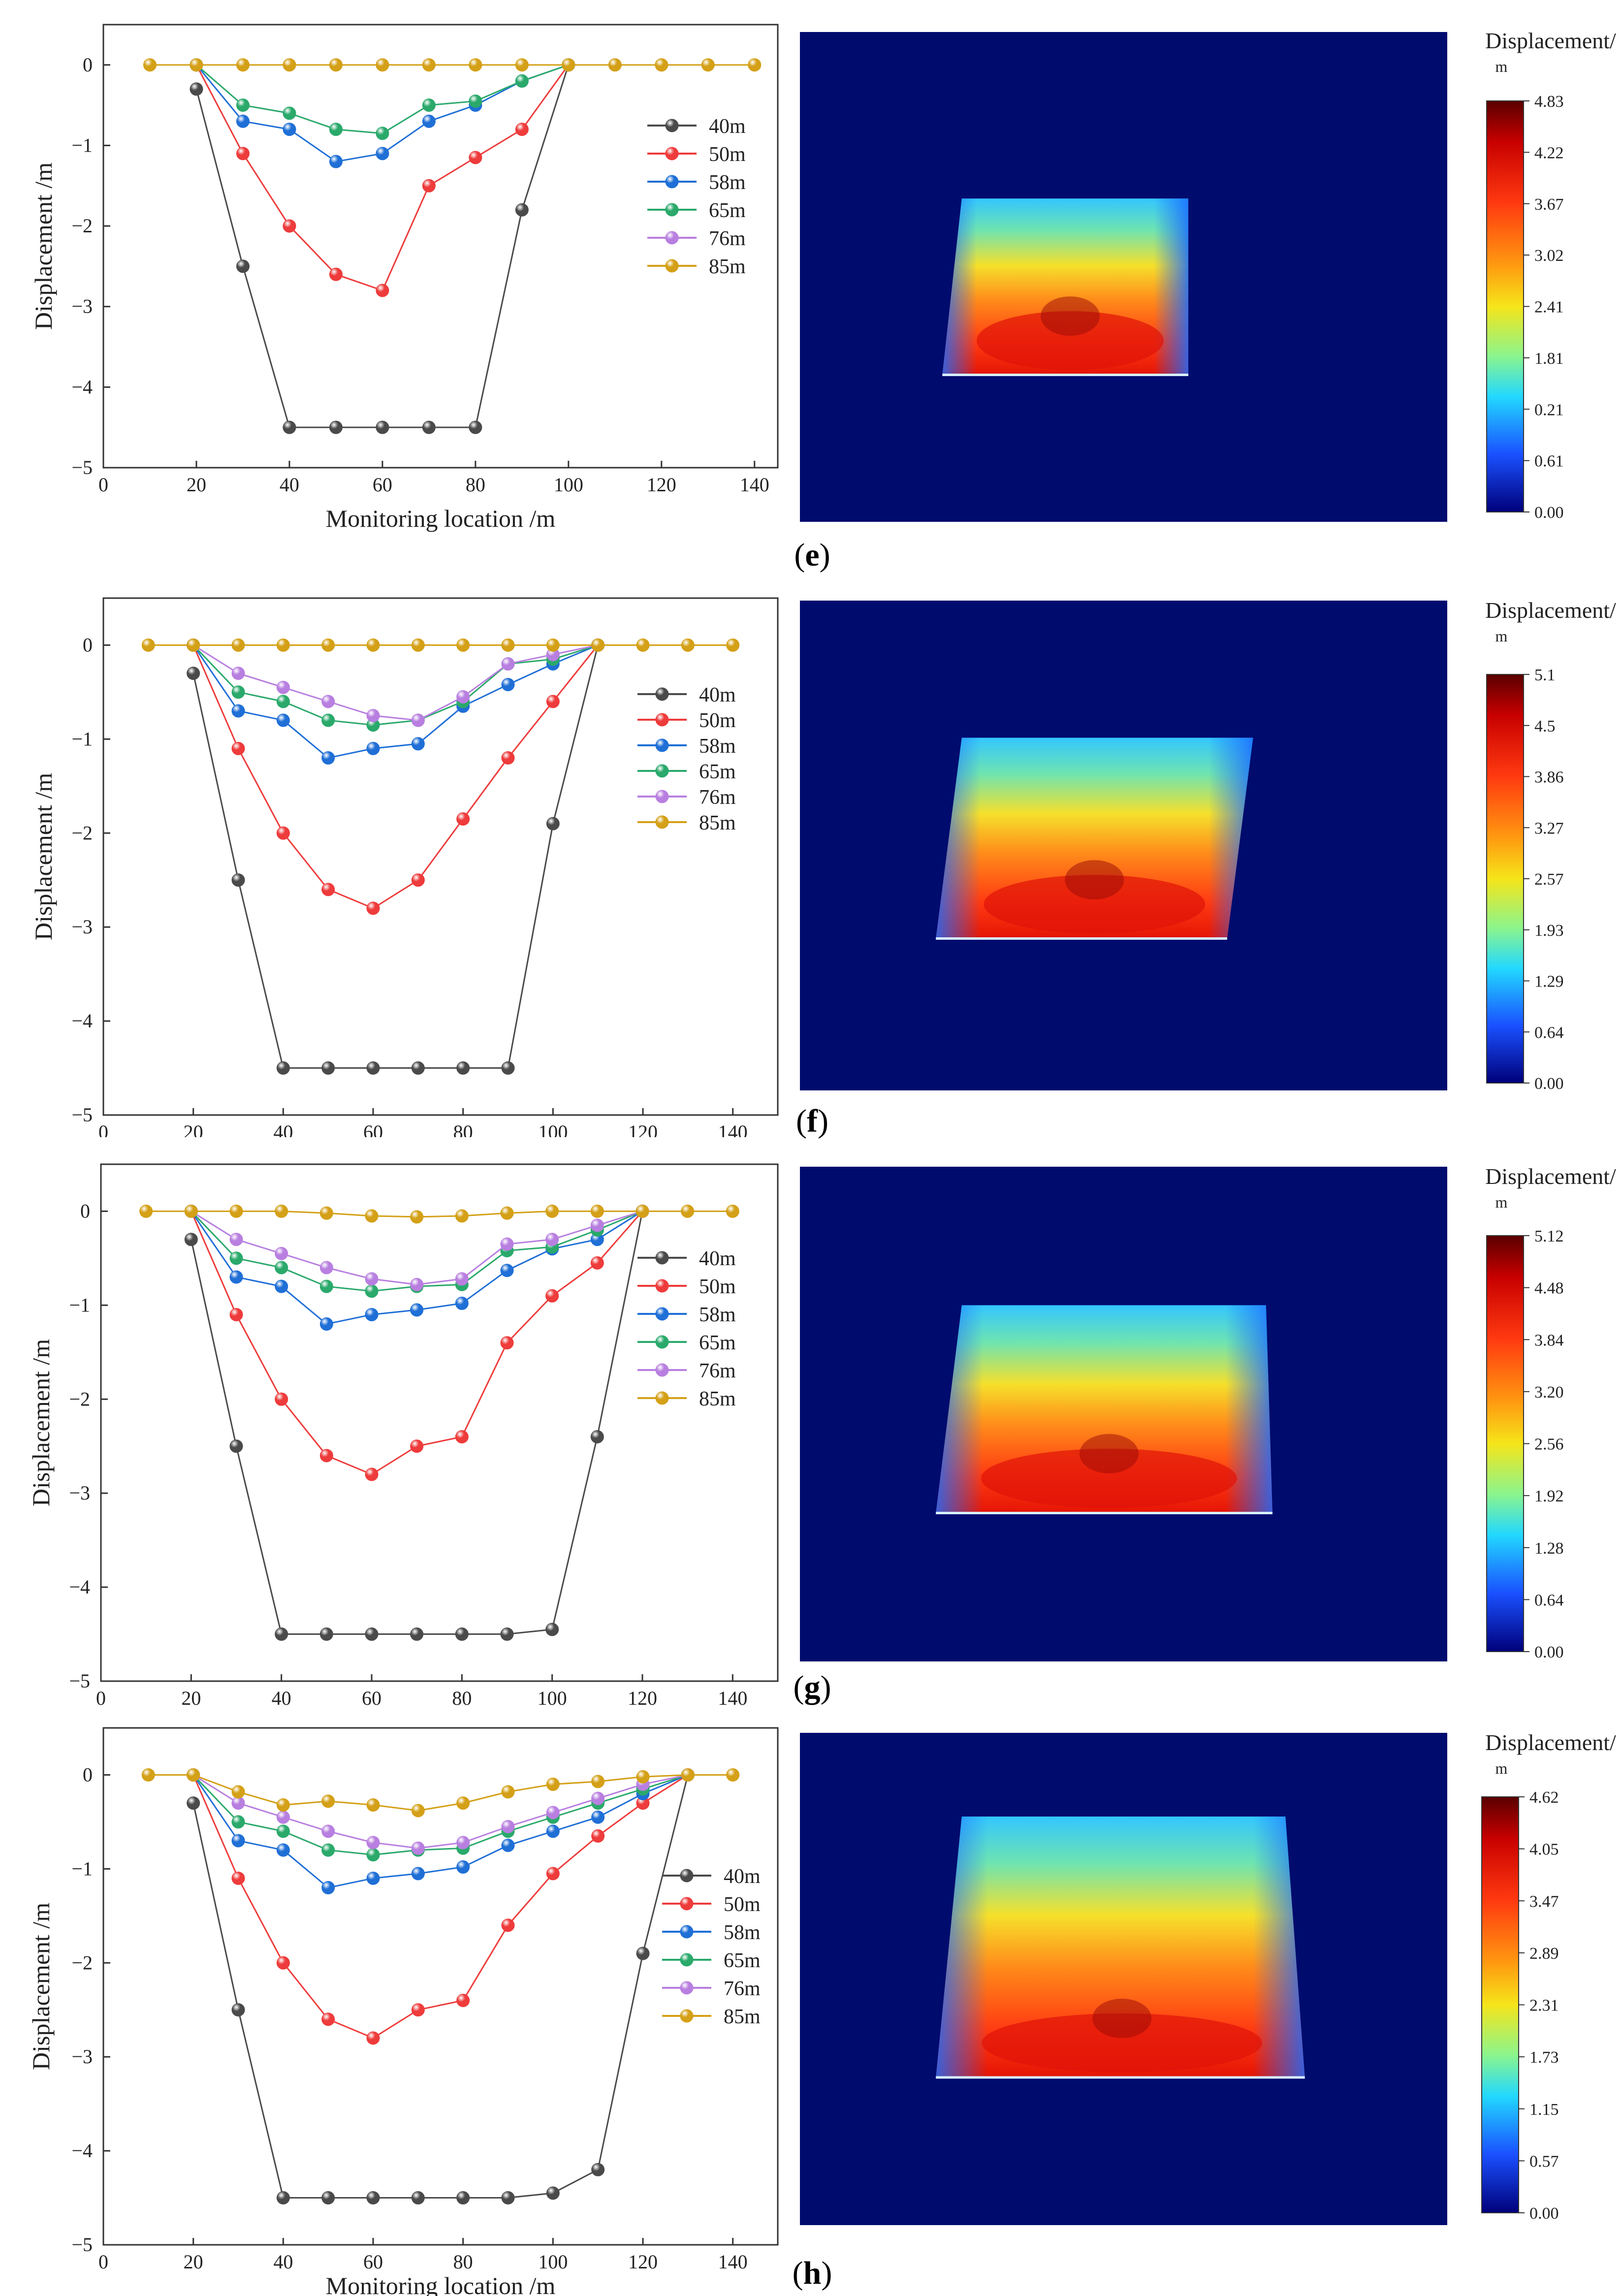 This screenshot has width=1622, height=2296. Describe the element at coordinates (1549, 1548) in the screenshot. I see `colorbar-tick-label: 1.28` at that location.